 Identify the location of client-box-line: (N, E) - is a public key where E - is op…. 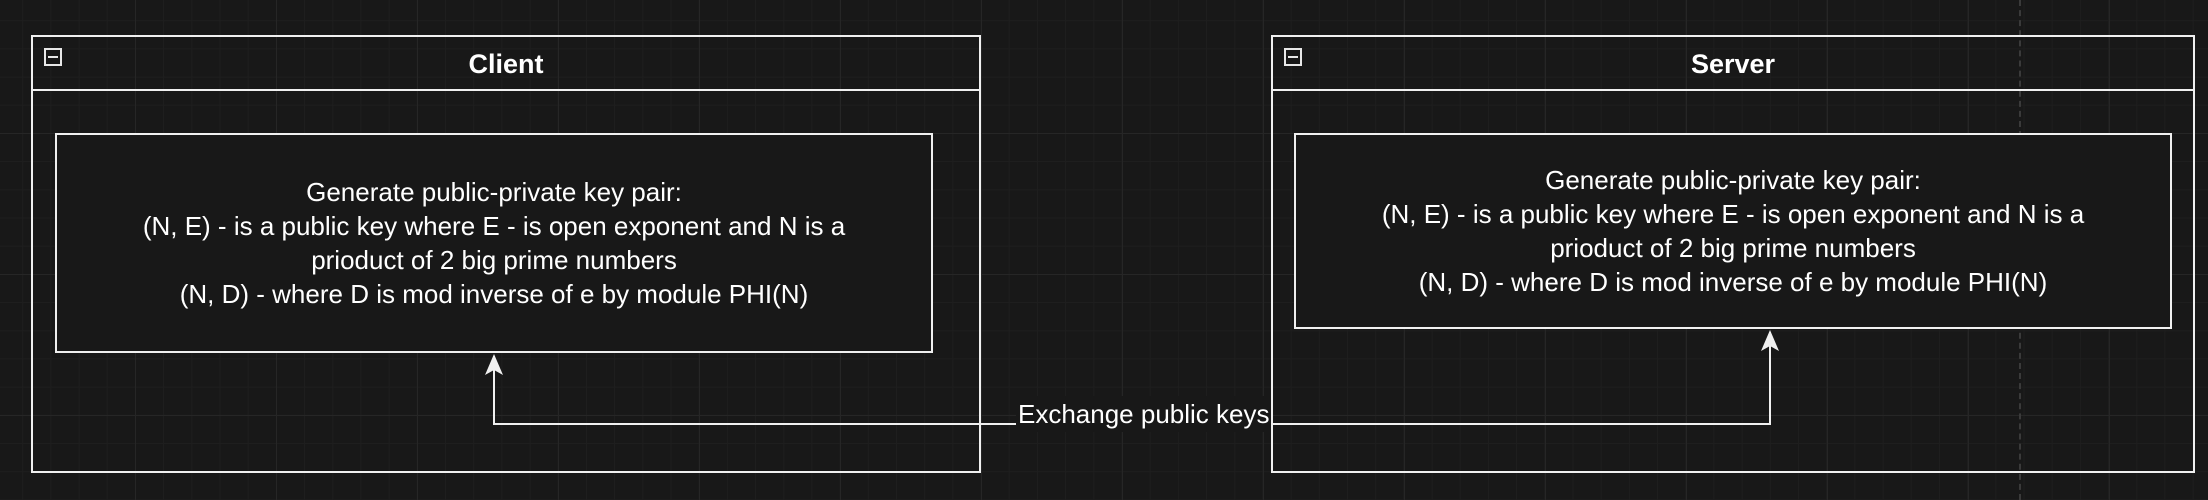
(494, 226).